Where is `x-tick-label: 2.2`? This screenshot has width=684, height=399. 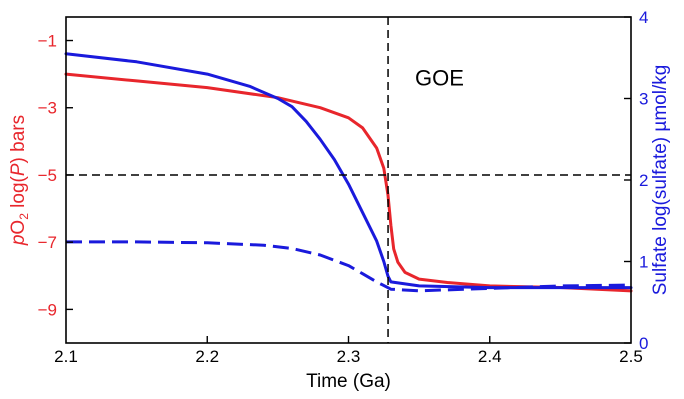
x-tick-label: 2.2 is located at coordinates (207, 356).